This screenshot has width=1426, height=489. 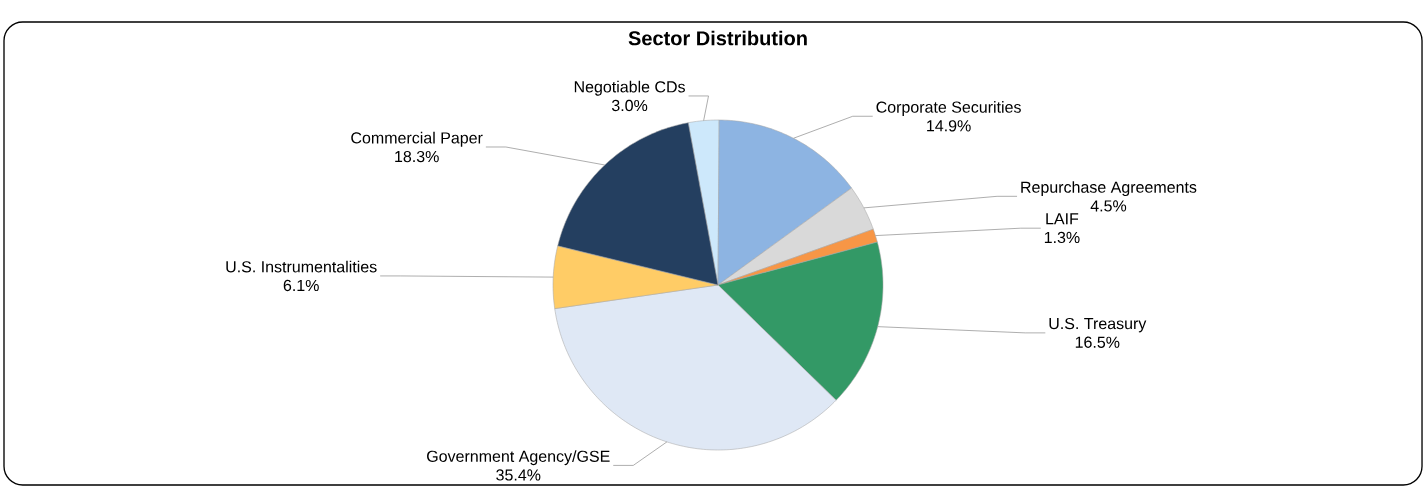 I want to click on slice-label: U.S. Treasury, so click(x=1098, y=325).